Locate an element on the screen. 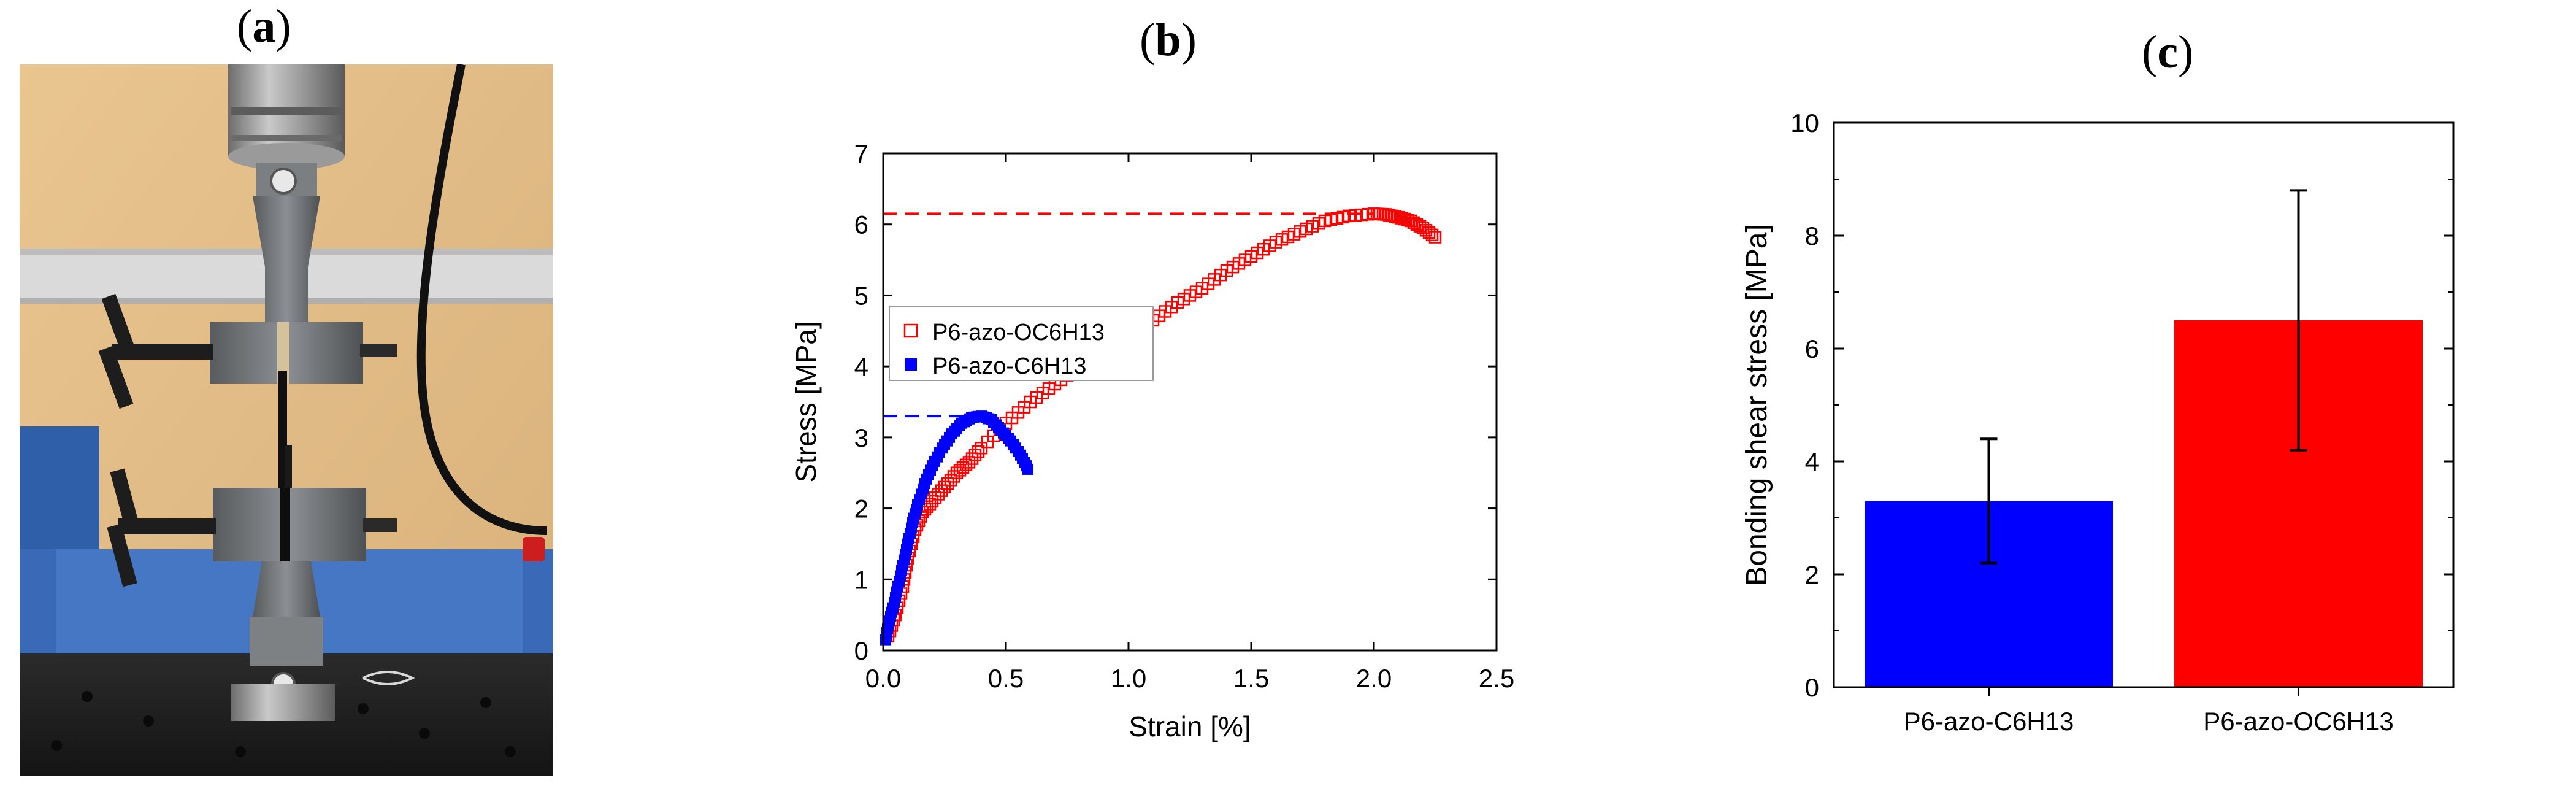  series-P6-azo-OC6H13 is located at coordinates (1161, 425).